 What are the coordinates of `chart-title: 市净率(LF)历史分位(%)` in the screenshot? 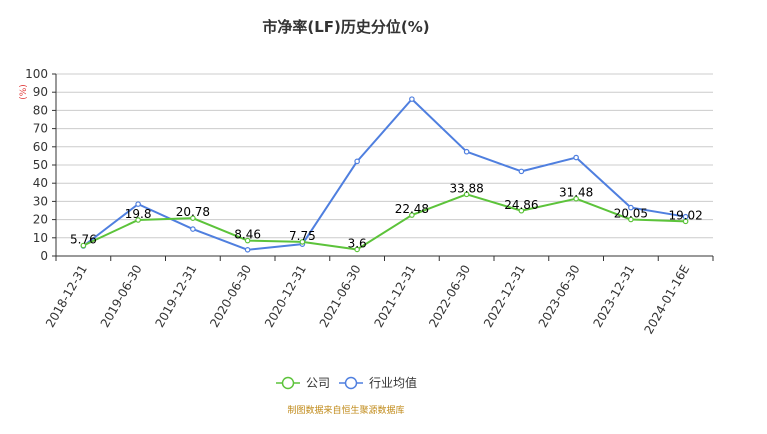 It's located at (345, 27).